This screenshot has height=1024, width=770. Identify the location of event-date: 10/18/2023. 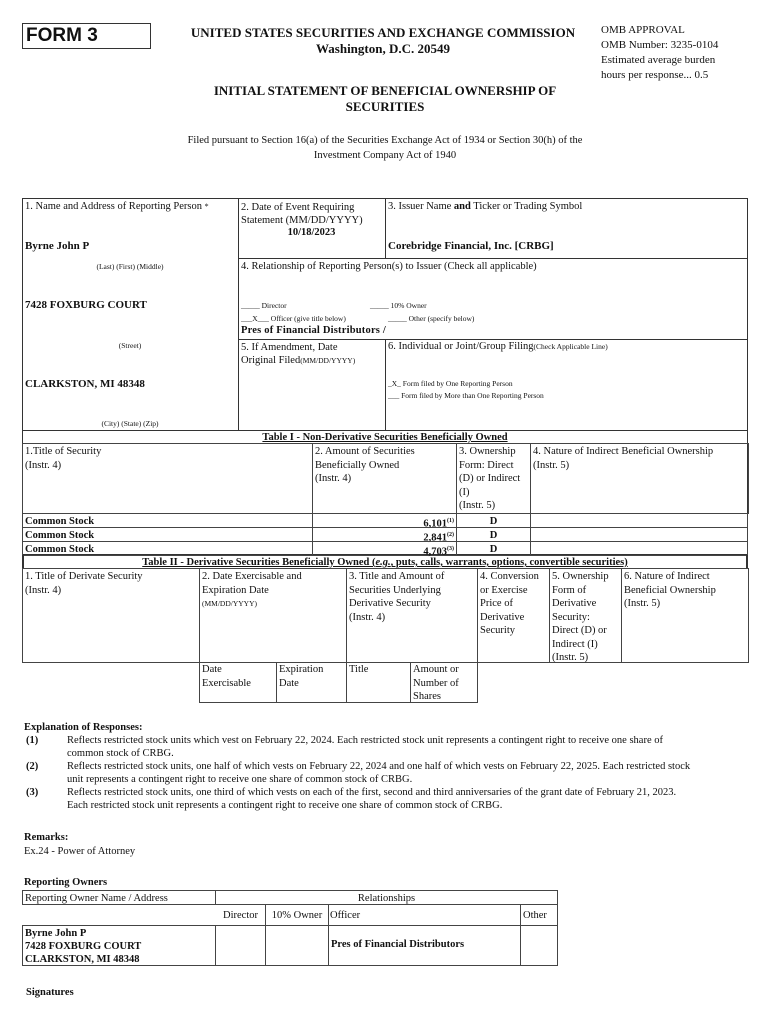
(311, 232).